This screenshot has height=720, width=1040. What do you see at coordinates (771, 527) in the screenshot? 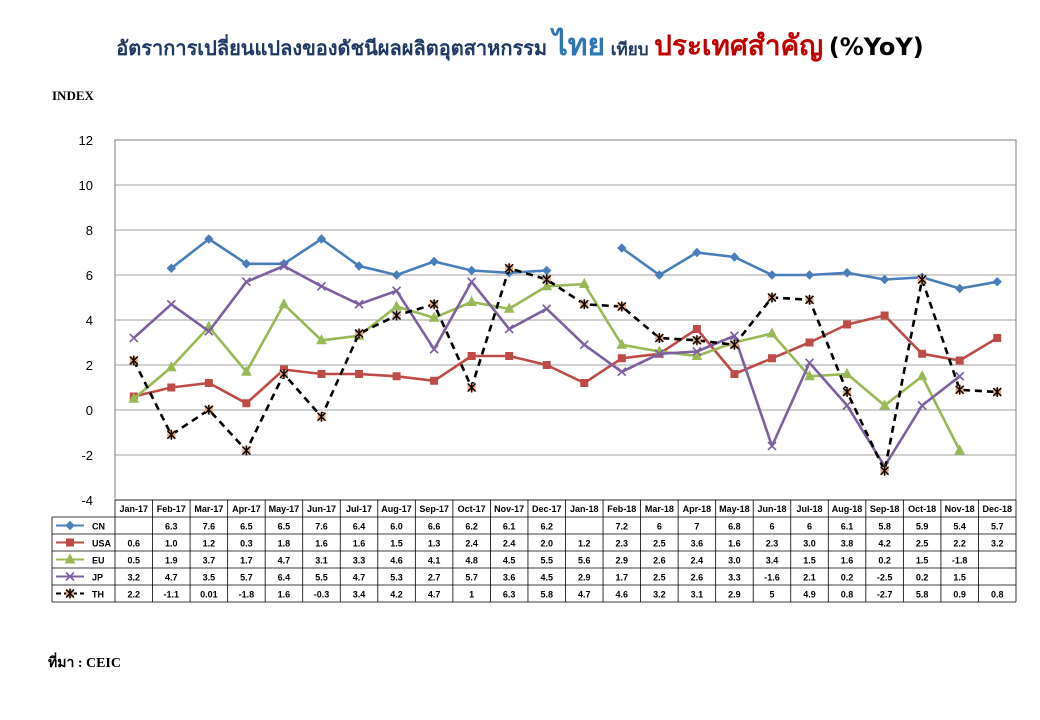
I see `table-cell-value: 6` at bounding box center [771, 527].